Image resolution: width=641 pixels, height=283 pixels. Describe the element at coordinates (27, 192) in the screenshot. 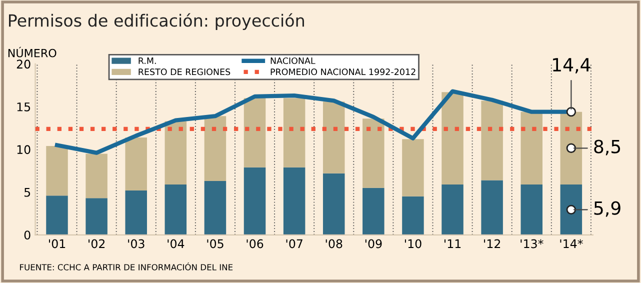

I see `y-tick-label: 5` at that location.